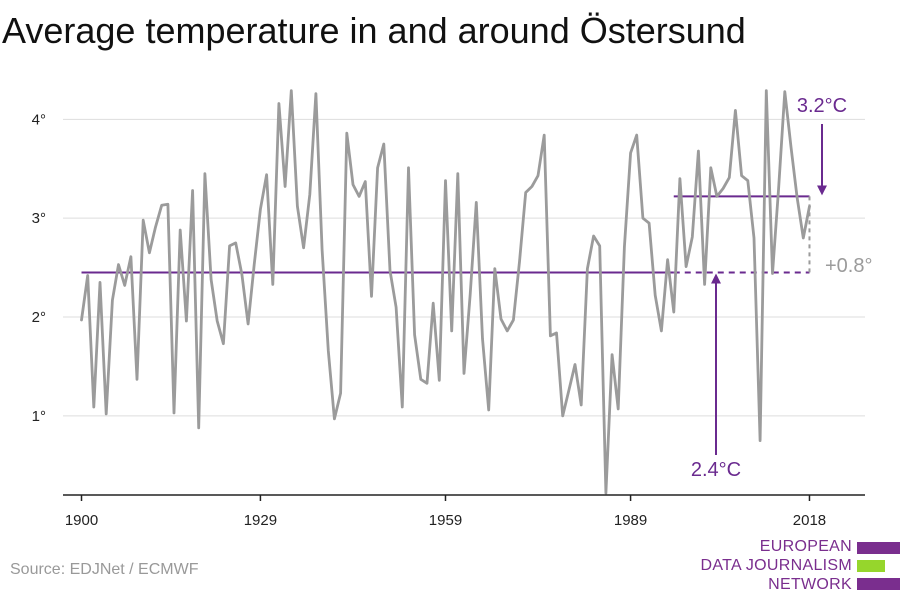  What do you see at coordinates (630, 520) in the screenshot?
I see `x-tick-label: 1989` at bounding box center [630, 520].